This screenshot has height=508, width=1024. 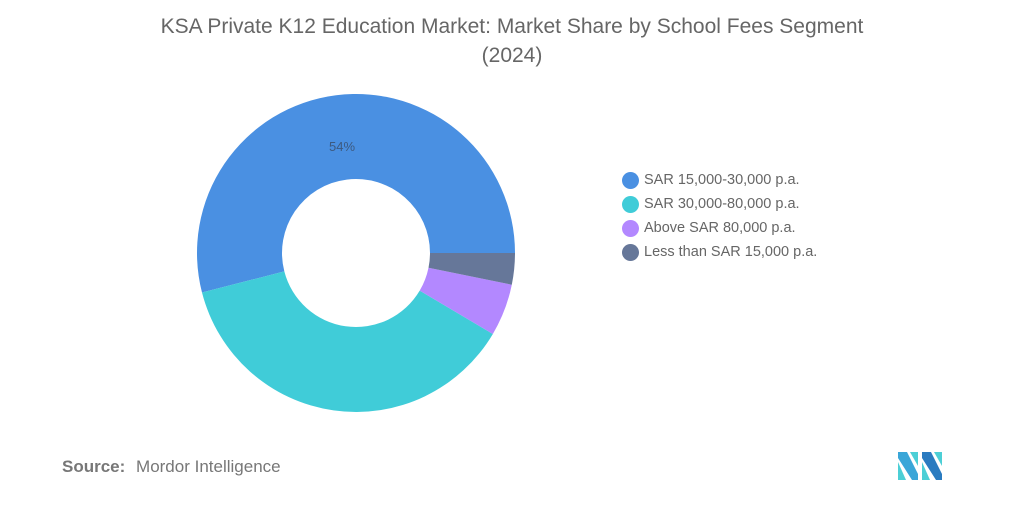 What do you see at coordinates (512, 55) in the screenshot?
I see `chart-title-line2: (2024)` at bounding box center [512, 55].